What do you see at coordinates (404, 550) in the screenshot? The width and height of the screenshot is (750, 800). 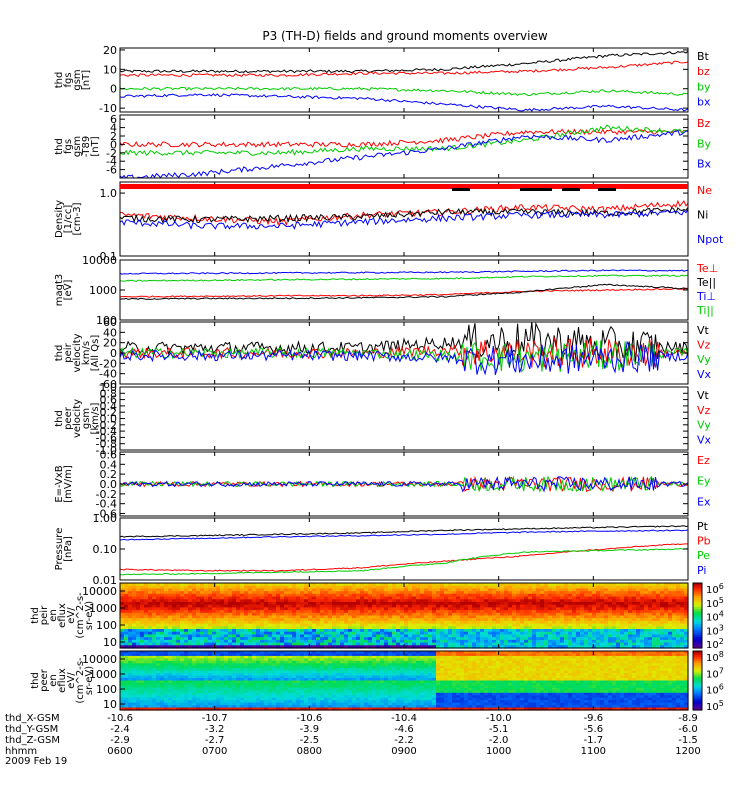 I see `pressure-series` at bounding box center [404, 550].